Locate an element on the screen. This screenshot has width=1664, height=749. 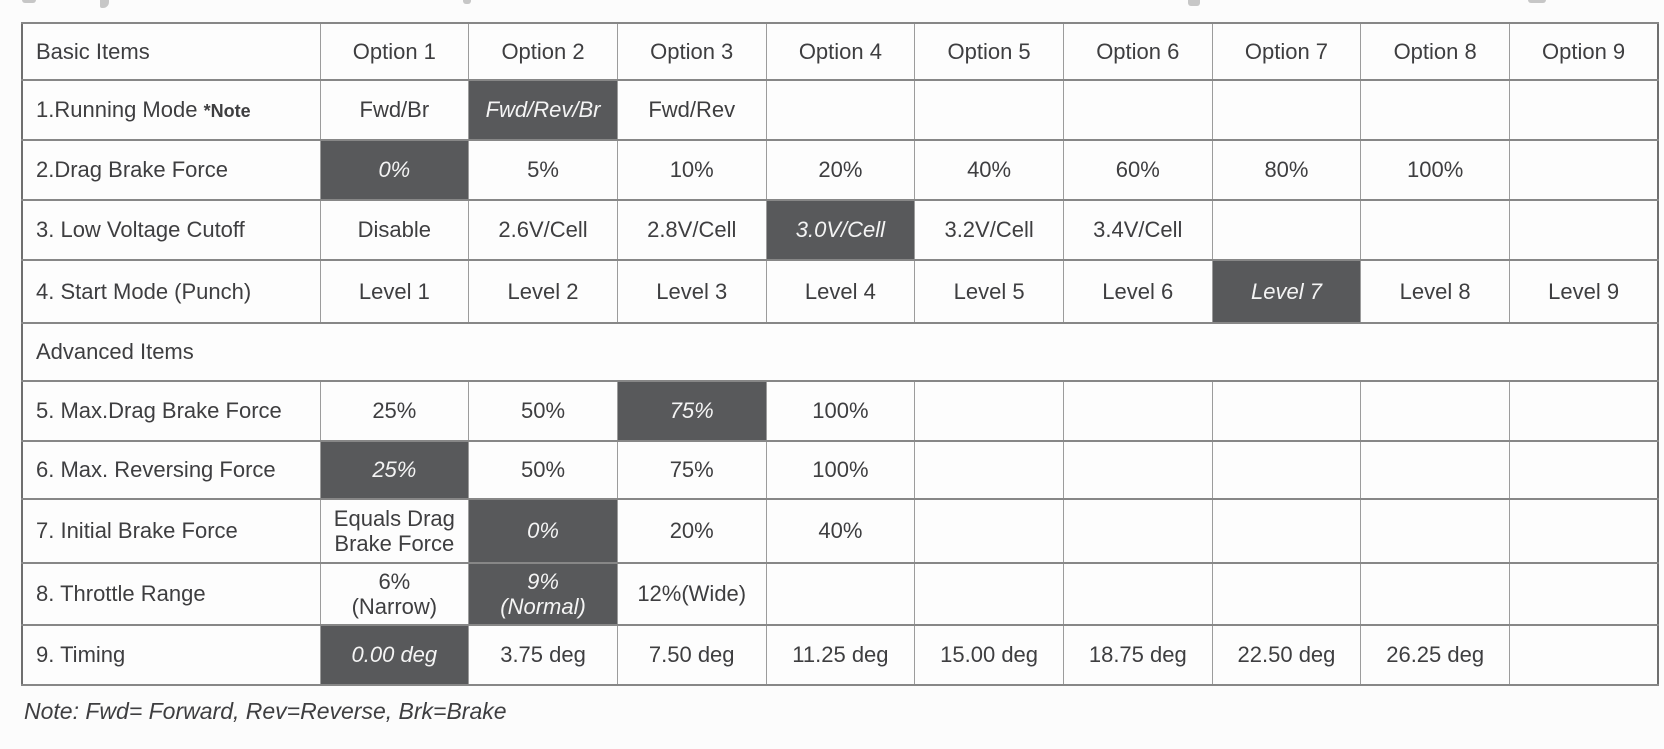
row-label-text: 2.Drag Brake Force is located at coordinates (132, 170).